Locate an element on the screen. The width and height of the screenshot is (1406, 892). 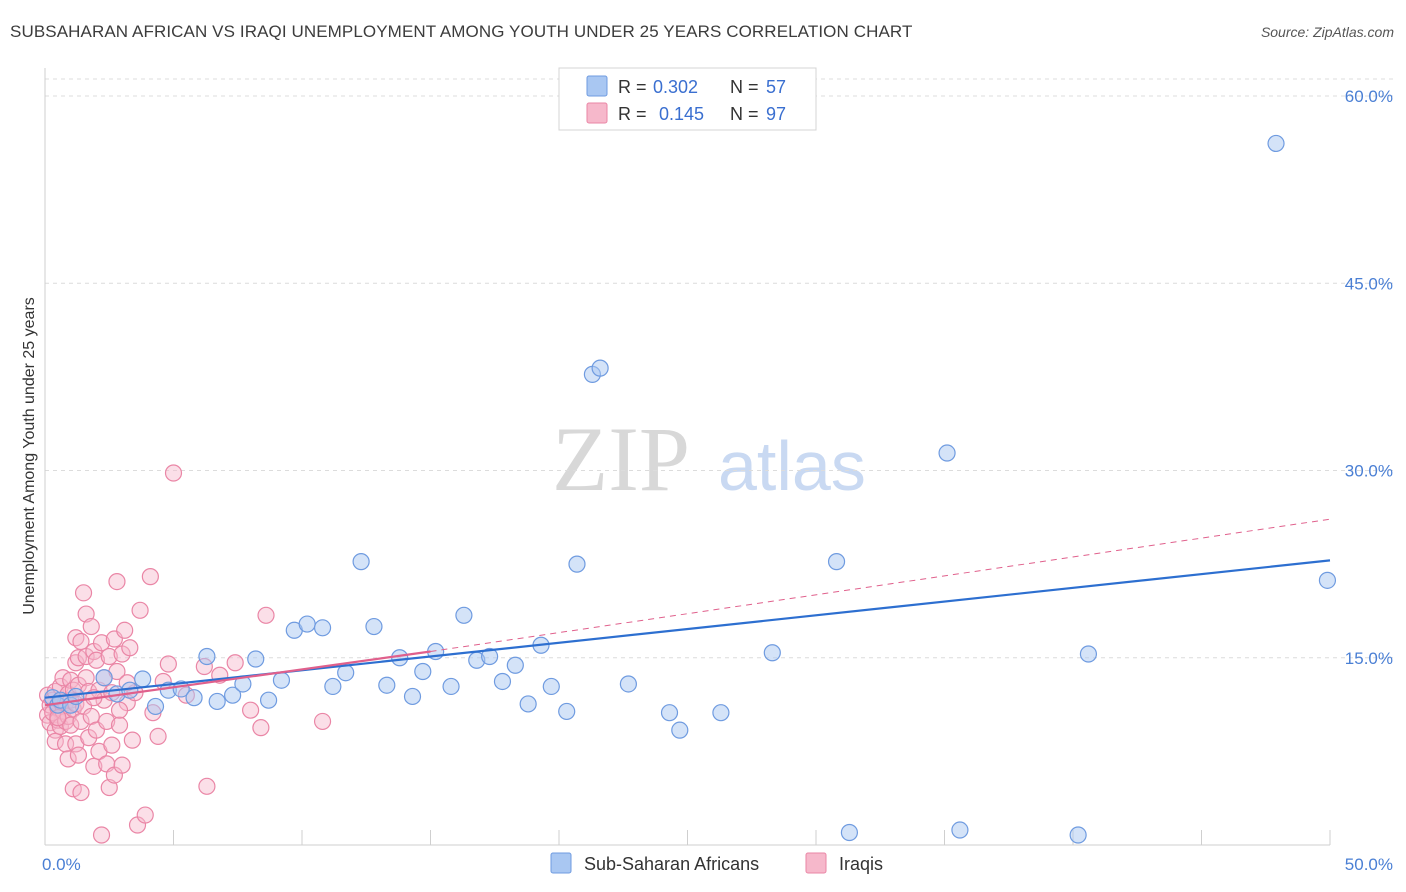
legend-r-label-1: R = is located at coordinates (632, 87).